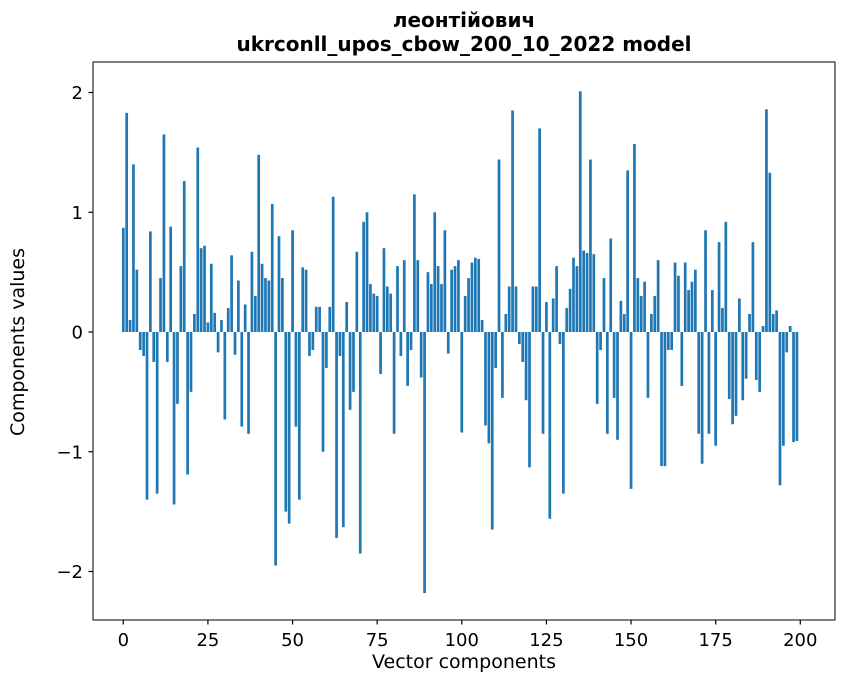 The image size is (847, 696). I want to click on x-tick-label: 200, so click(800, 640).